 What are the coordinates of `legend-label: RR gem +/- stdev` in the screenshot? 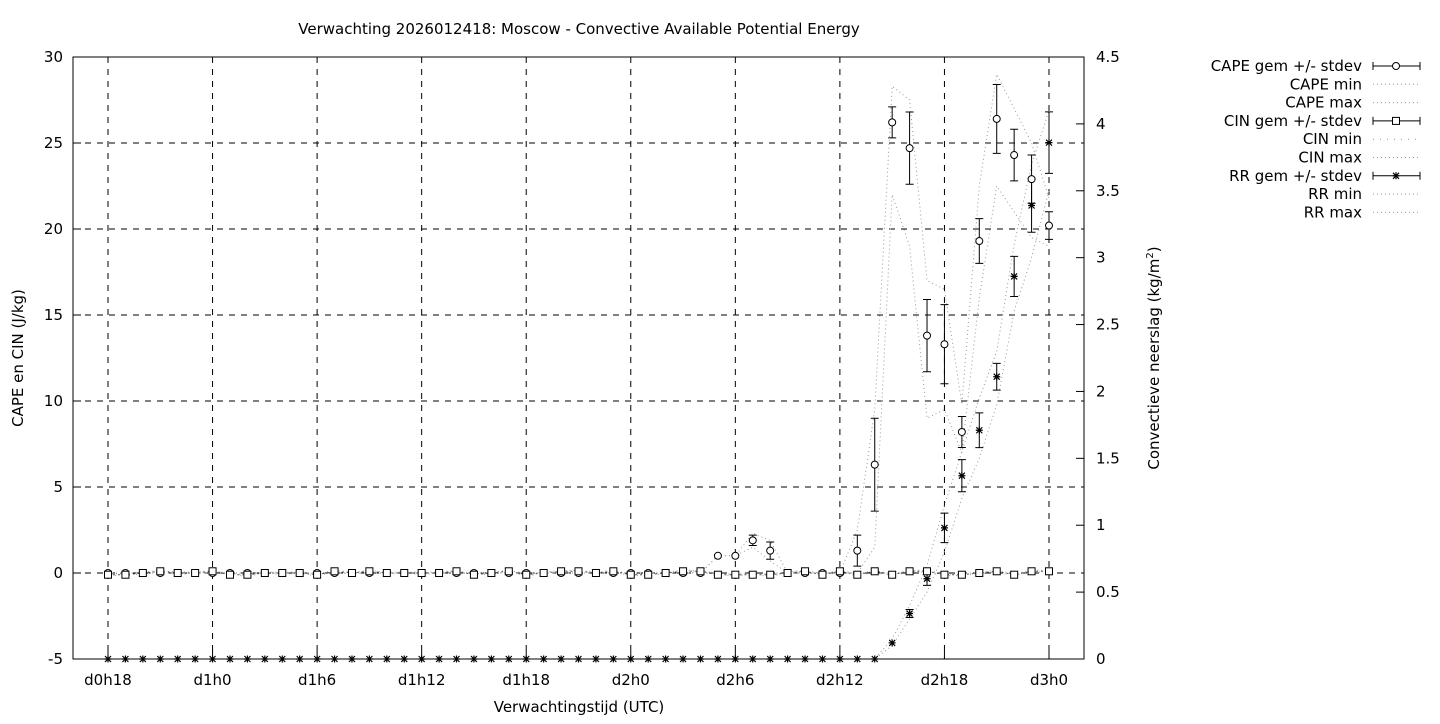 It's located at (1295, 176).